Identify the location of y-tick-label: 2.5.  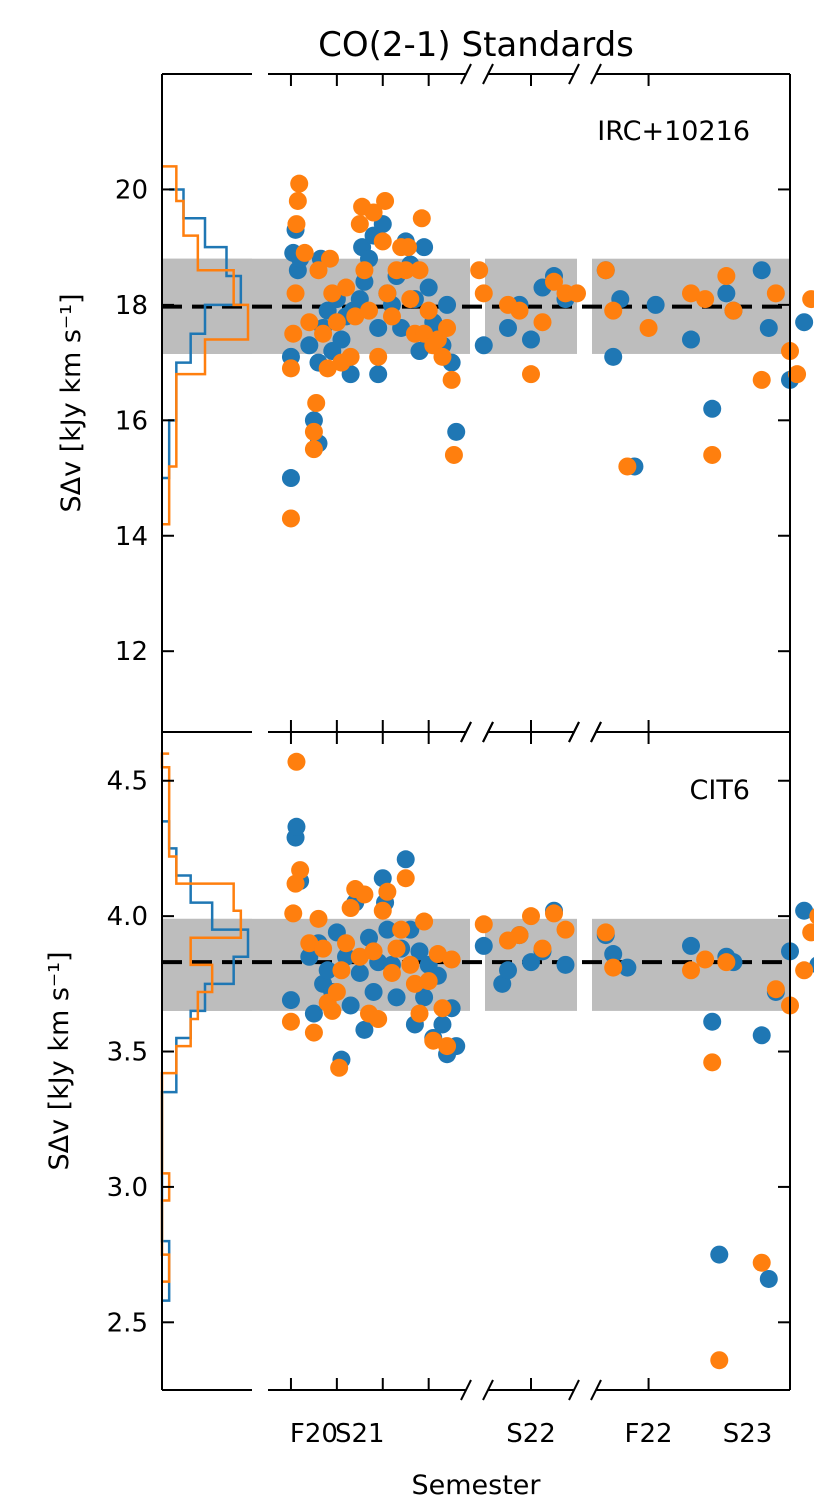
(127, 1323).